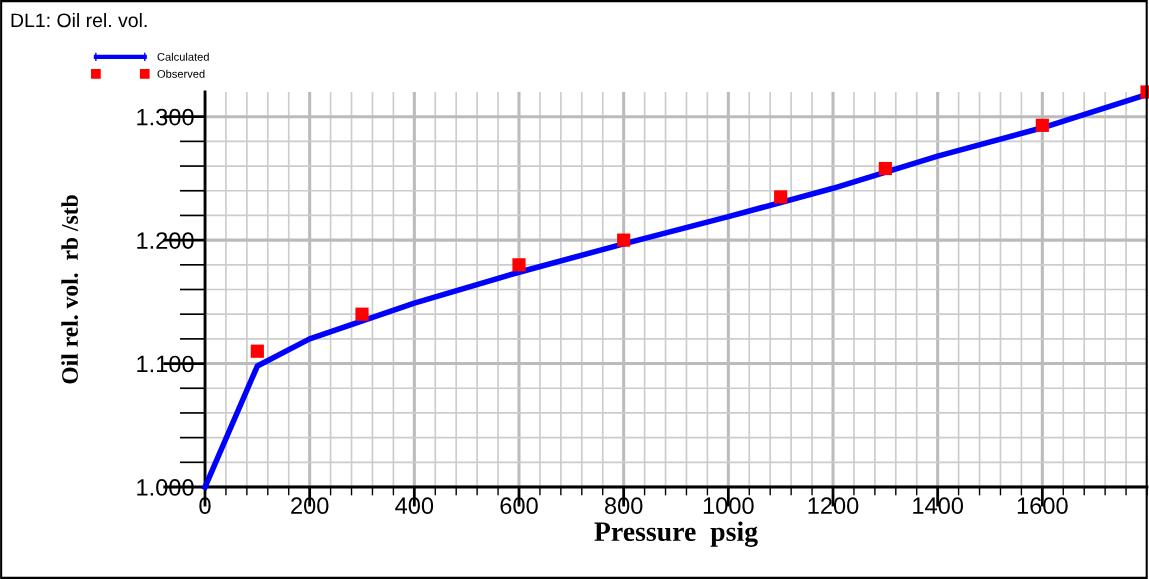  What do you see at coordinates (181, 73) in the screenshot?
I see `legend-label: Observed` at bounding box center [181, 73].